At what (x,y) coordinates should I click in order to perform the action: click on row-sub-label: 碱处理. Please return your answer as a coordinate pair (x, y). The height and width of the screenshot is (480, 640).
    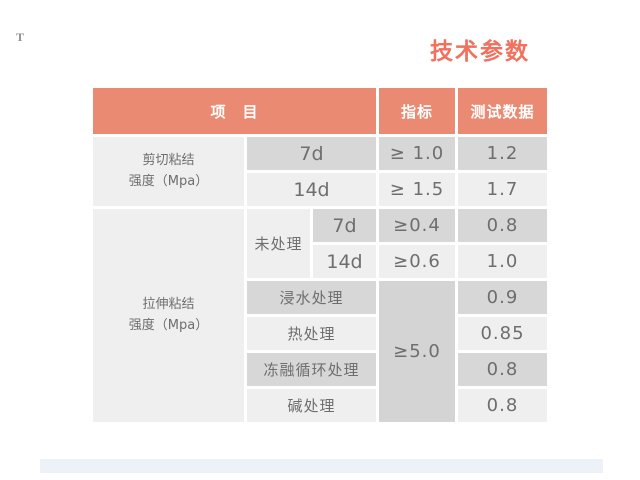
    Looking at the image, I should click on (311, 405).